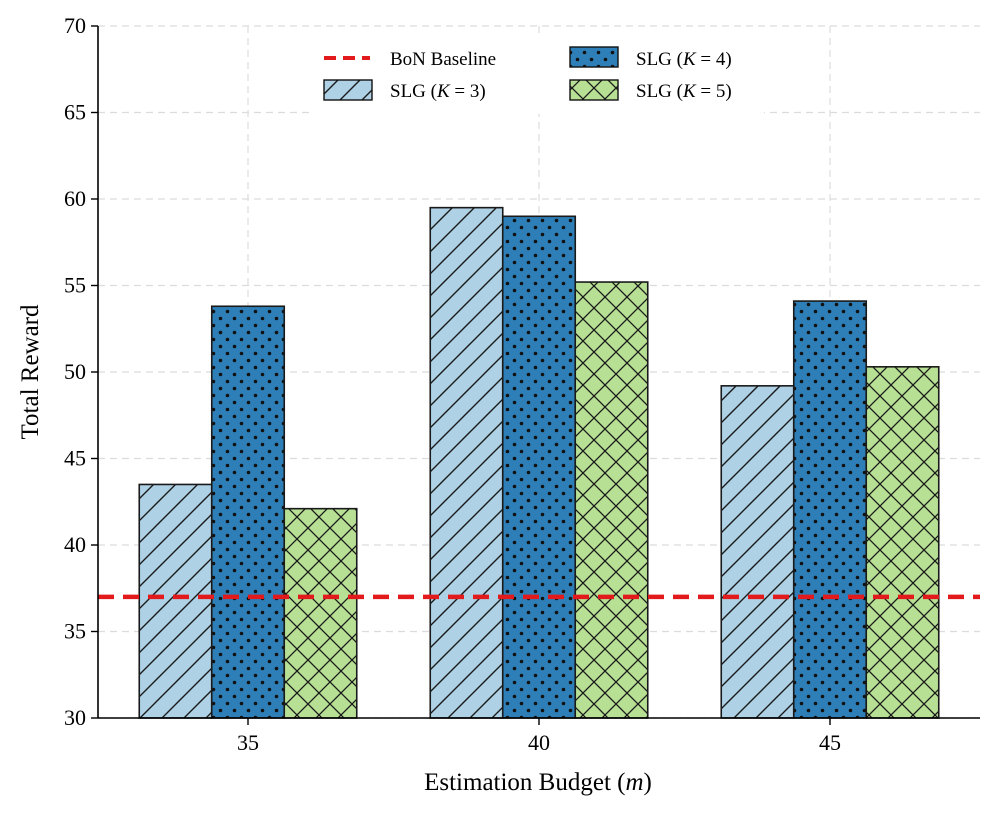 Image resolution: width=996 pixels, height=818 pixels. Describe the element at coordinates (248, 512) in the screenshot. I see `bar-slg-k-4--35` at that location.